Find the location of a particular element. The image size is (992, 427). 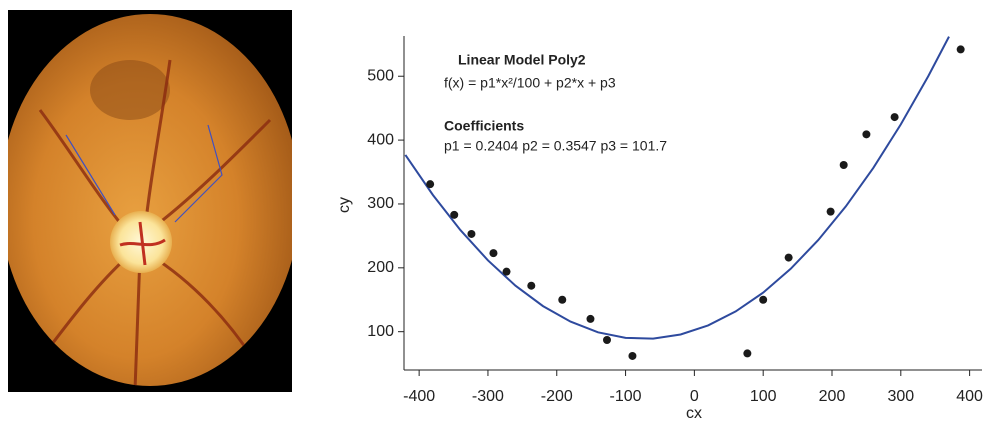

x-tick-label: -200 is located at coordinates (557, 396).